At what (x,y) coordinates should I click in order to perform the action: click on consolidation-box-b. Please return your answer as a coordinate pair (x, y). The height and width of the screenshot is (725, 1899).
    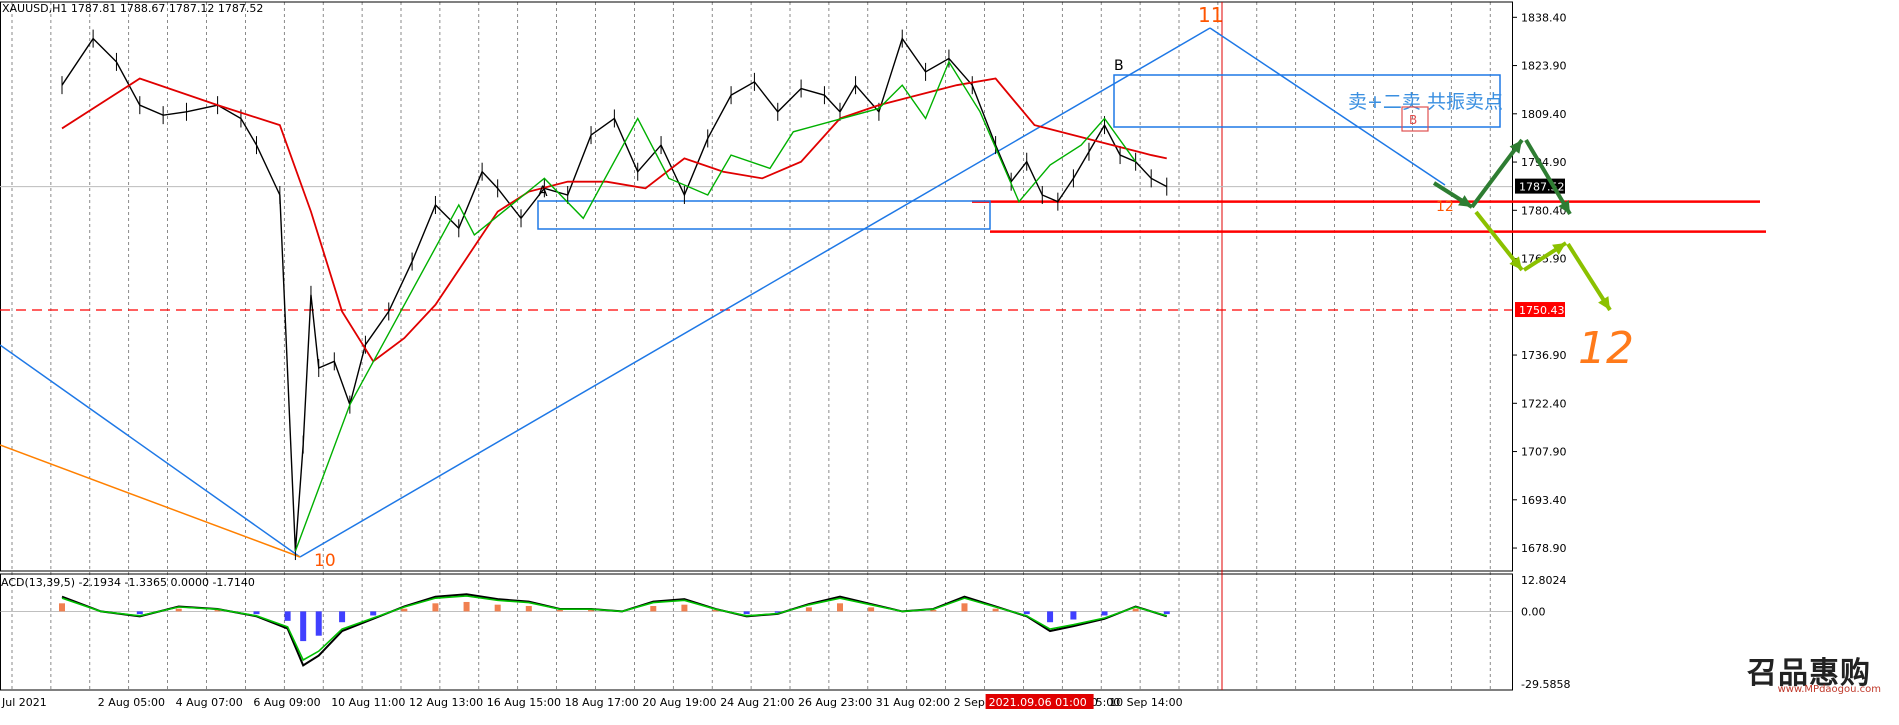
    Looking at the image, I should click on (1307, 101).